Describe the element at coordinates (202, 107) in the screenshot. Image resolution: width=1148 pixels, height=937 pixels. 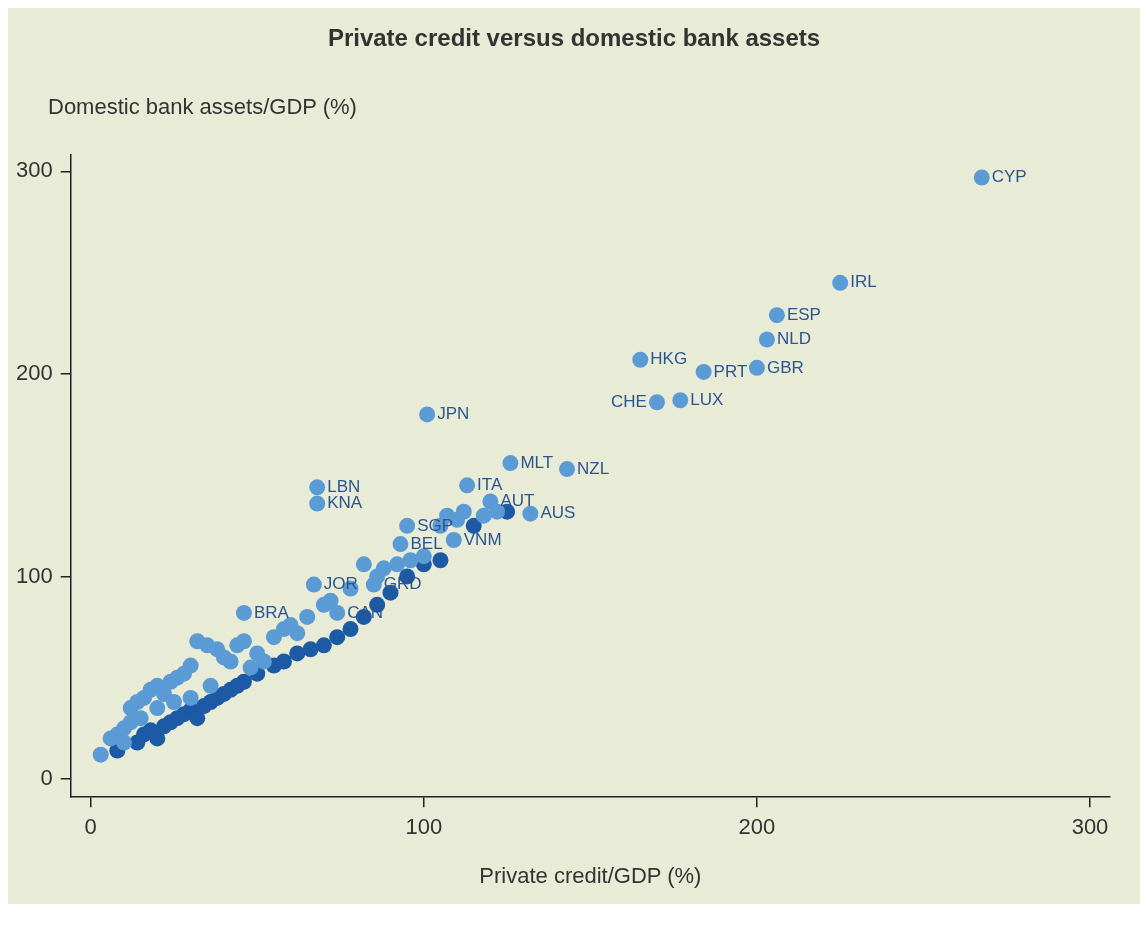
I see `y-axis-title: Domestic bank assets/GDP (%)` at that location.